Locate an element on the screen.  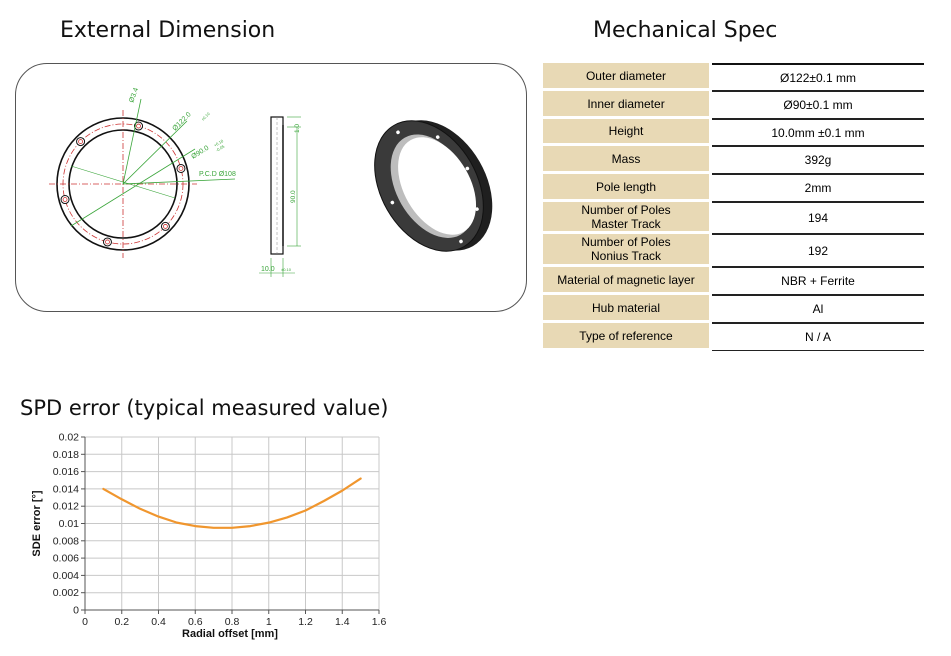
external-dimension-title: External Dimension is located at coordinates (168, 30).